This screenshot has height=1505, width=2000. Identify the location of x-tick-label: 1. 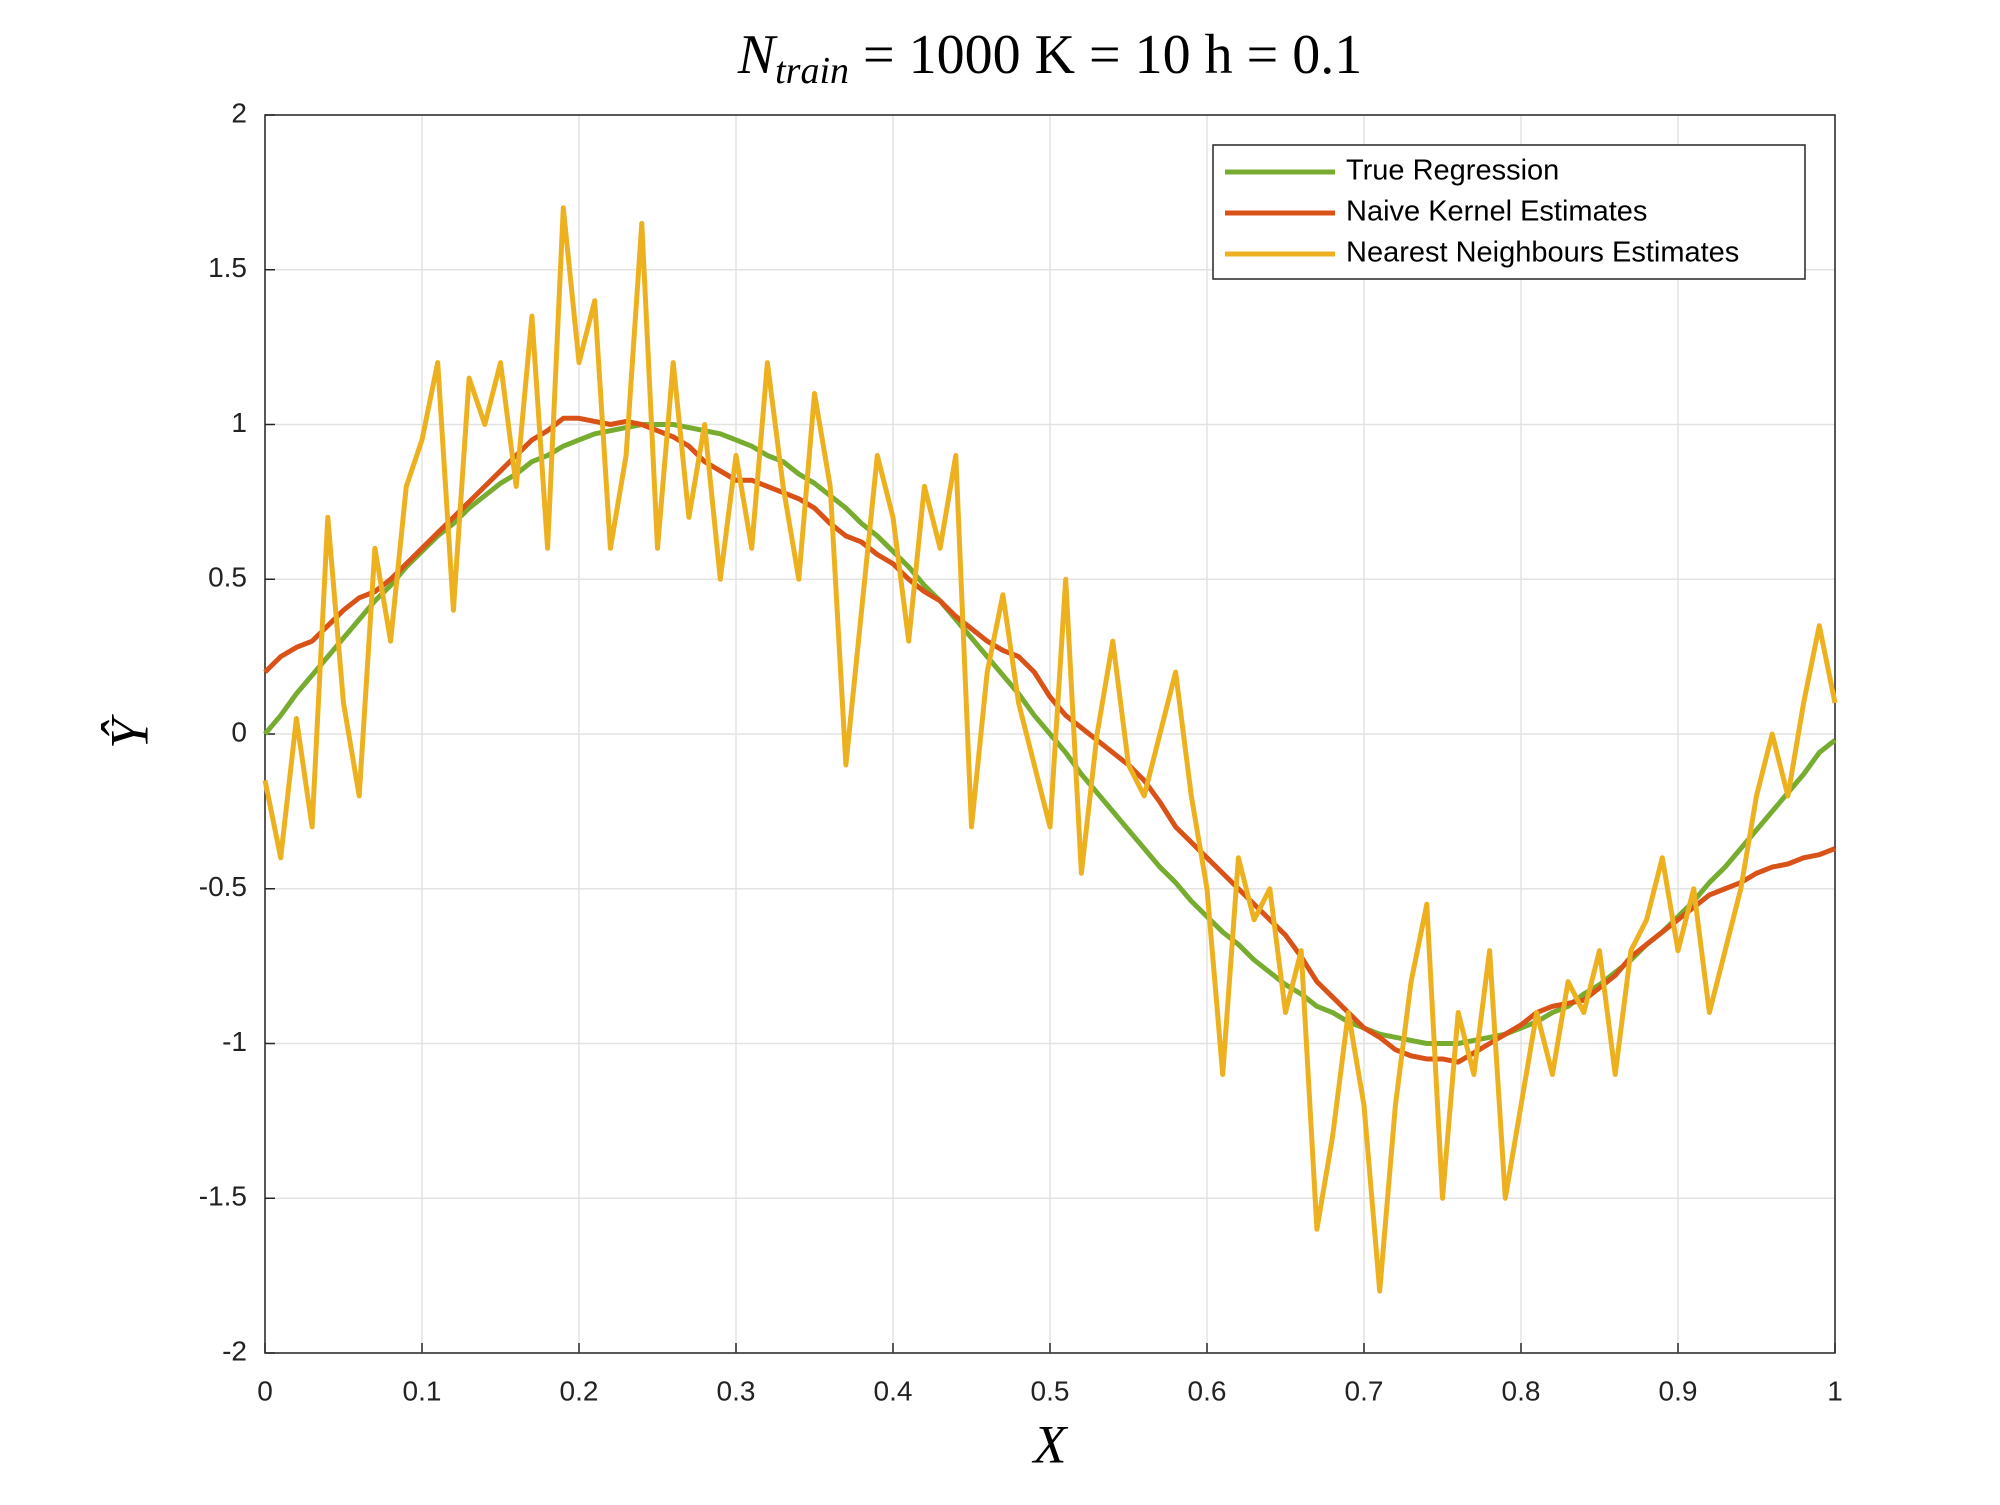
(1835, 1390).